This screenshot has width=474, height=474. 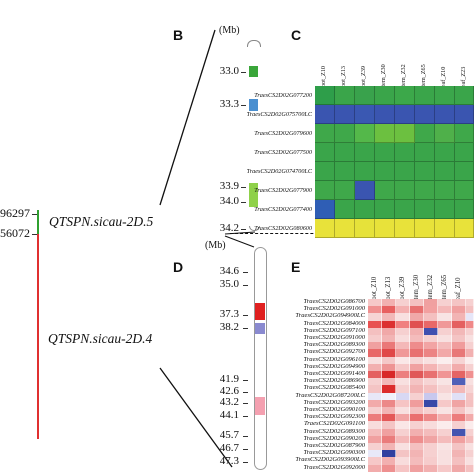 I want to click on chr-d-pos: 41.9, so click(x=229, y=379).